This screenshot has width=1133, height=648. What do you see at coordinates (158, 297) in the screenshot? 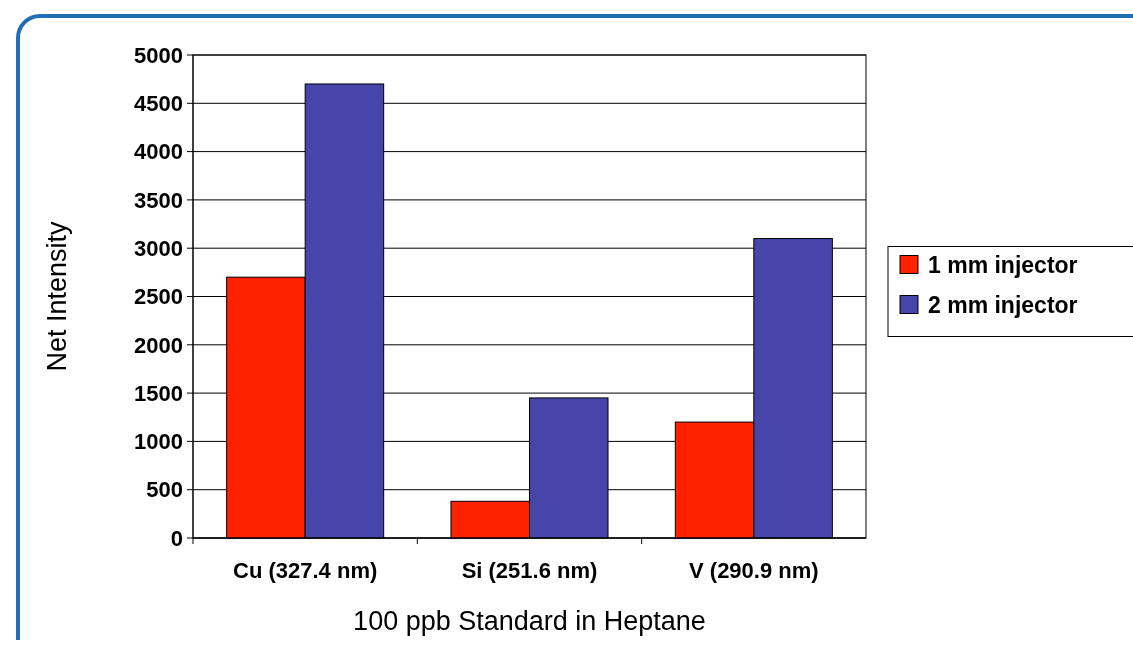
I see `y-tick-label: 2500` at bounding box center [158, 297].